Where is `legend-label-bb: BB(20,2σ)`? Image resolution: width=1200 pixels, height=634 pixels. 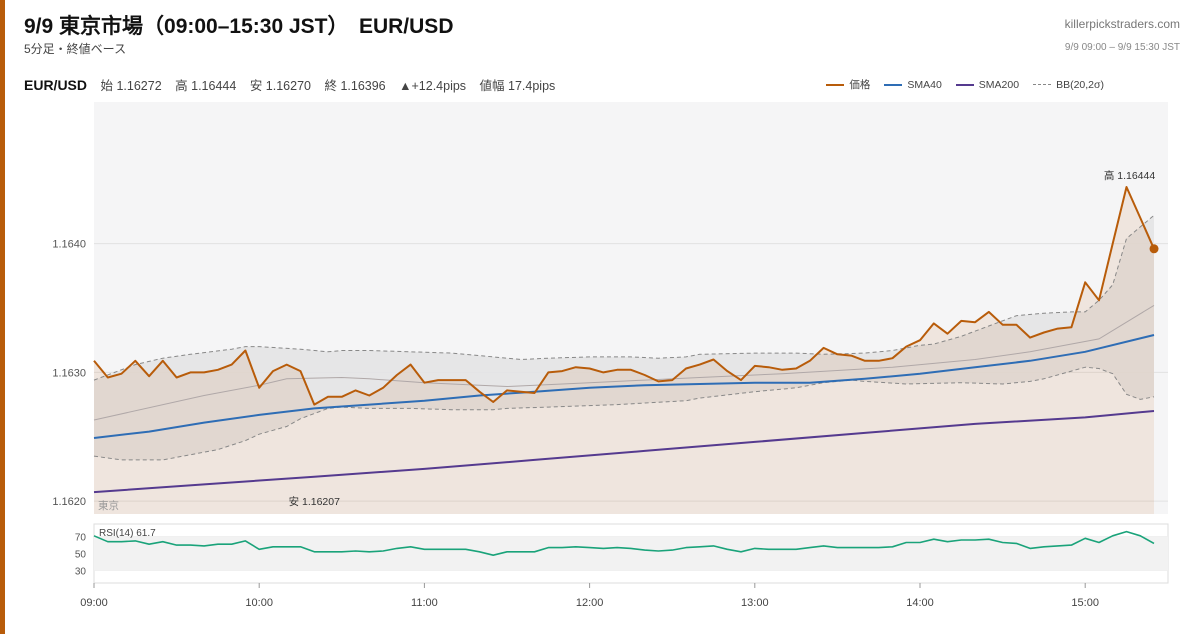
legend-label-bb: BB(20,2σ) is located at coordinates (1080, 84).